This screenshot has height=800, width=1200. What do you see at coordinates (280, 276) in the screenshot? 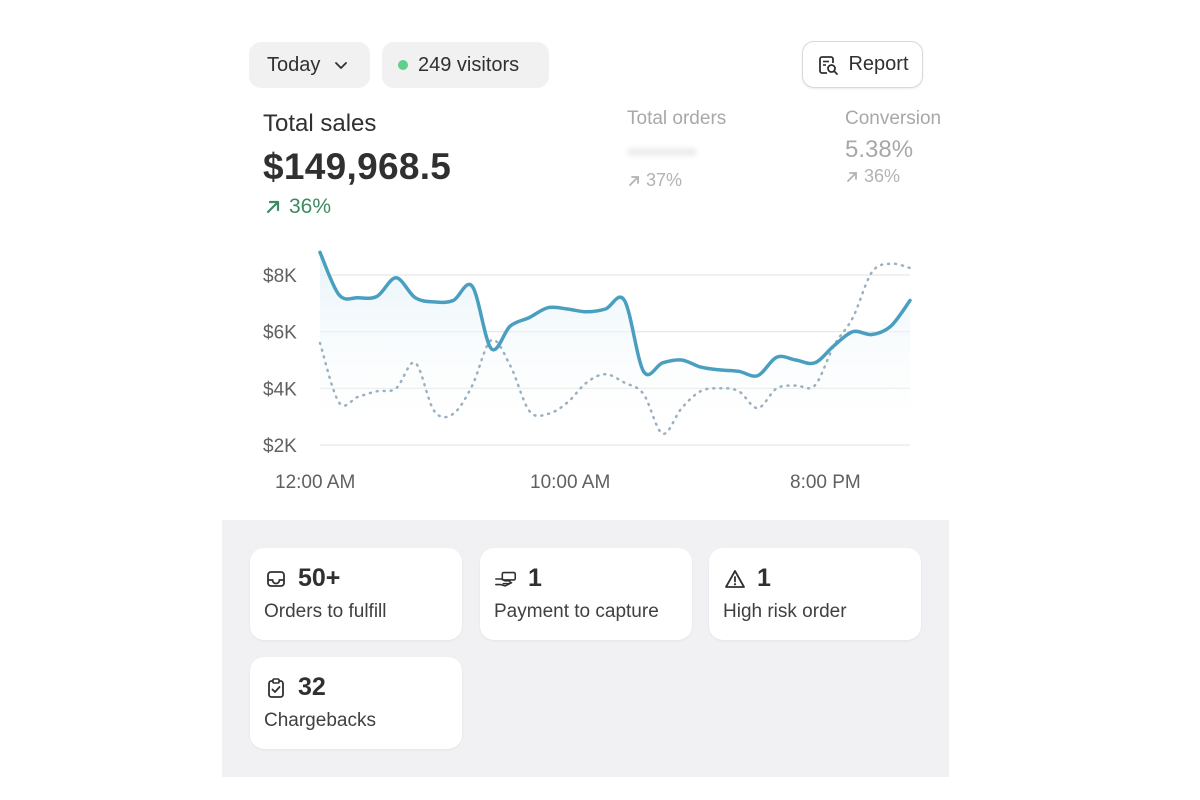
I see `y-tick-label: $8K` at bounding box center [280, 276].